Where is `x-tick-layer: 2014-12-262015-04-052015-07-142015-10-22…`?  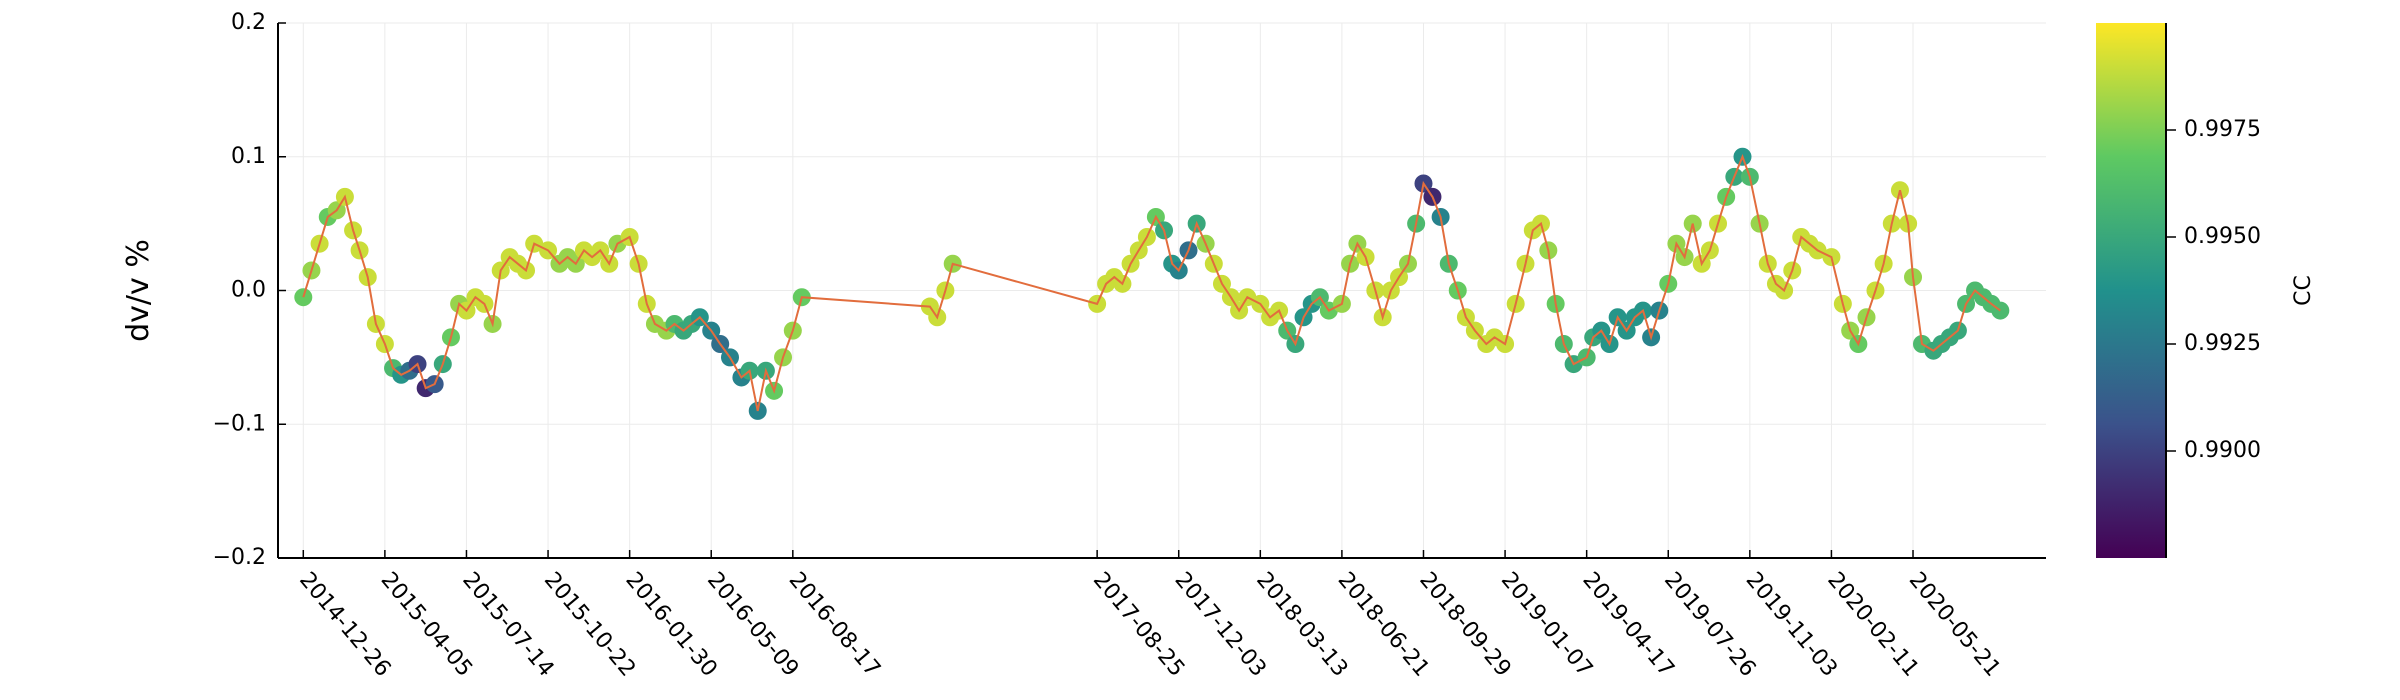 x-tick-layer: 2014-12-262015-04-052015-07-142015-10-22… is located at coordinates (1149, 616).